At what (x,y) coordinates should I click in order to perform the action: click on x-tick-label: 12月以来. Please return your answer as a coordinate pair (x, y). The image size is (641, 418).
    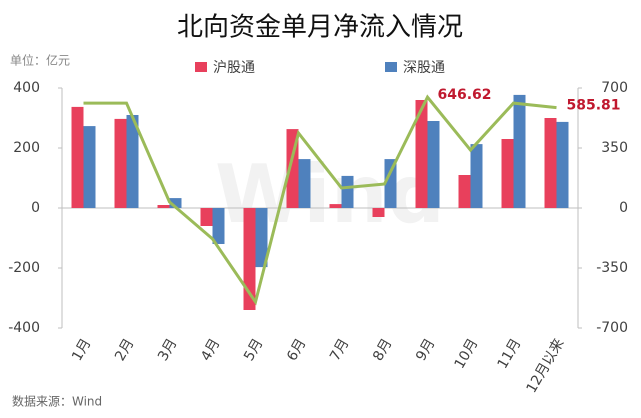
    Looking at the image, I should click on (546, 366).